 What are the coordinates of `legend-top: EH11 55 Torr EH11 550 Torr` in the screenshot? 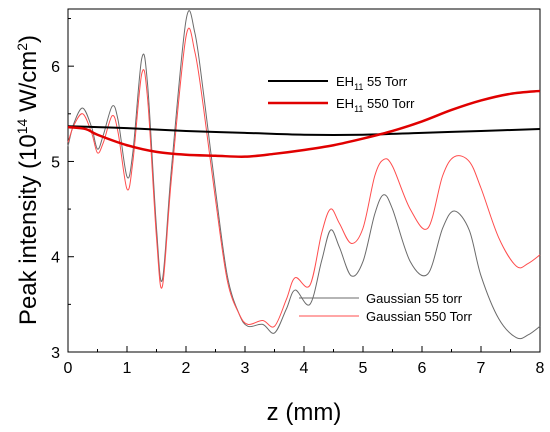 It's located at (341, 94).